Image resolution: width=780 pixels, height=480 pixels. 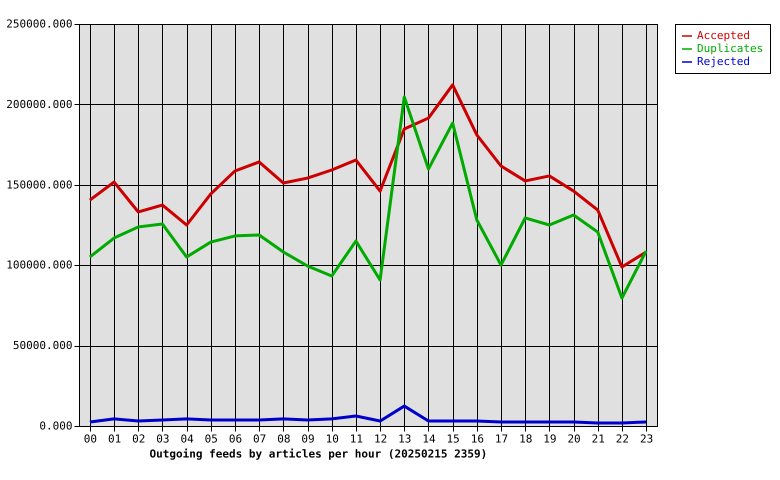 I want to click on y-tick-label: 150000.000, so click(x=39, y=185).